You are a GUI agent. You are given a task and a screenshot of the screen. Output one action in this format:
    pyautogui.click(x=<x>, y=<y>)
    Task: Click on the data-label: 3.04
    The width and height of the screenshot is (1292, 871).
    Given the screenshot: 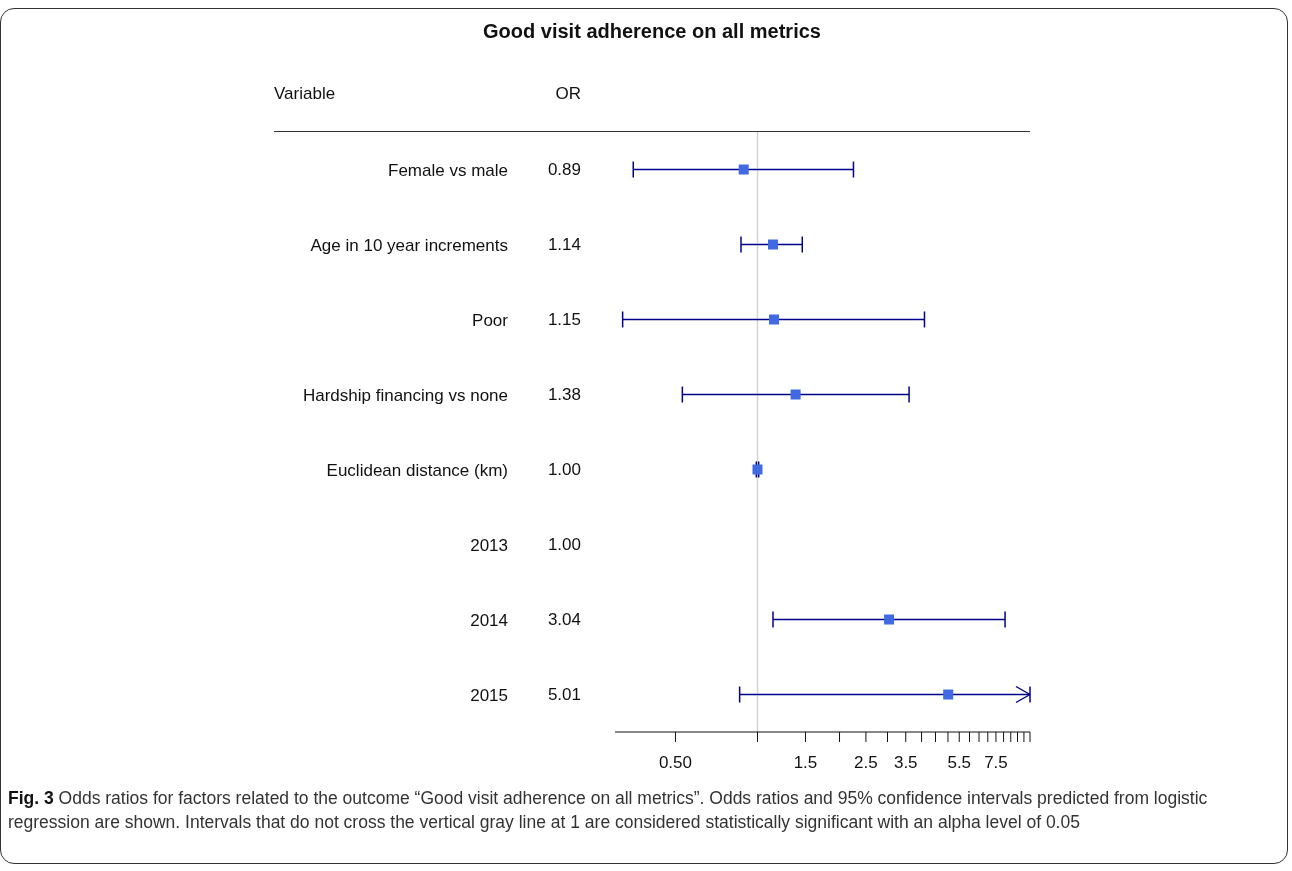 What is the action you would take?
    pyautogui.click(x=564, y=619)
    